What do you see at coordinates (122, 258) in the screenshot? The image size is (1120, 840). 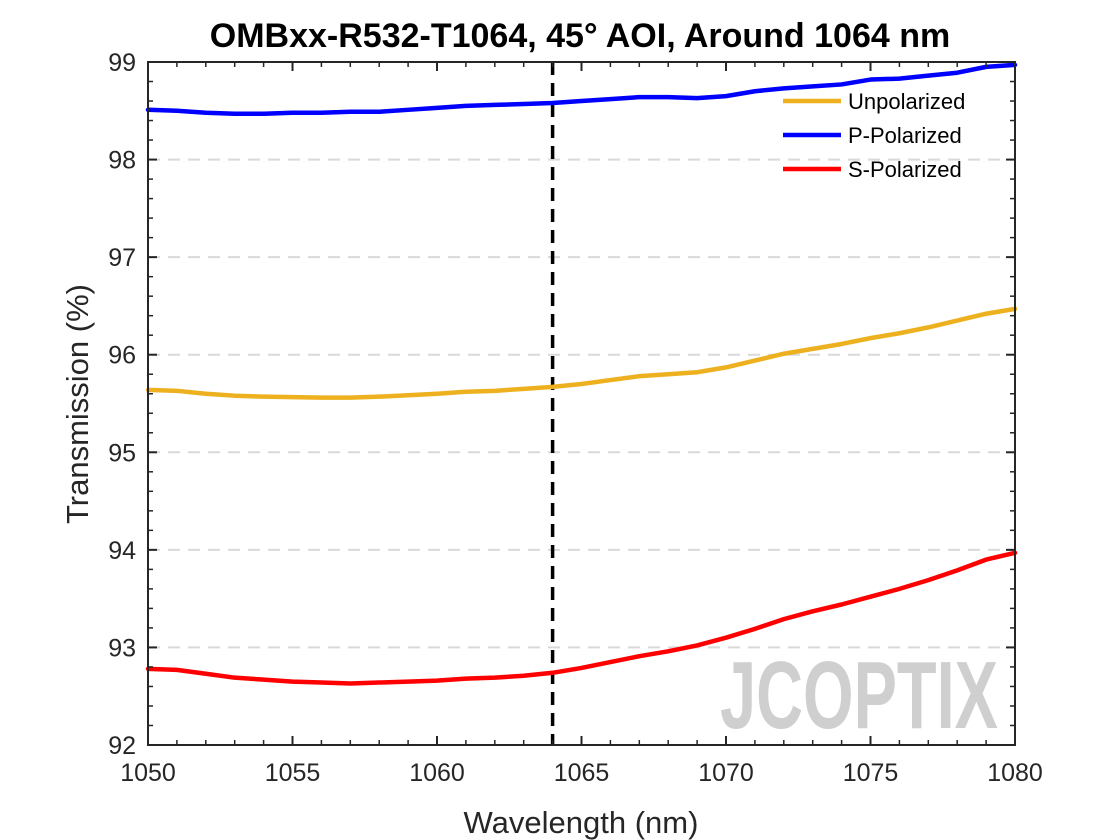 I see `y-tick-label: 97` at bounding box center [122, 258].